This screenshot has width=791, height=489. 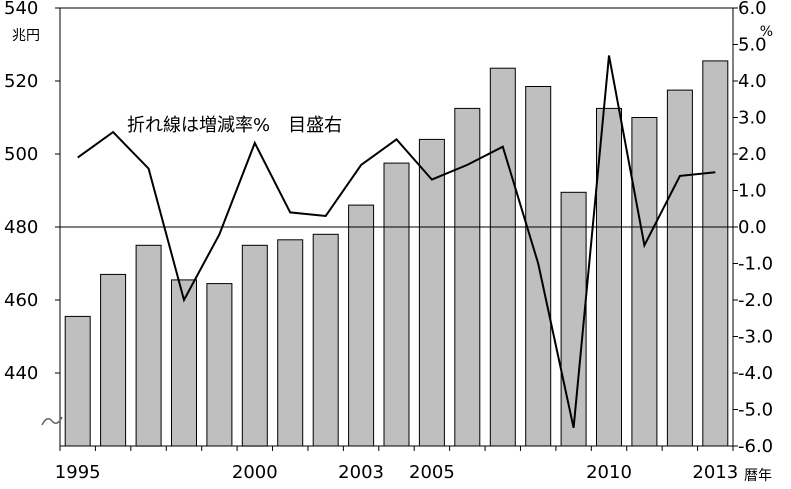 I want to click on right-tick-label: -3.0, so click(x=755, y=337).